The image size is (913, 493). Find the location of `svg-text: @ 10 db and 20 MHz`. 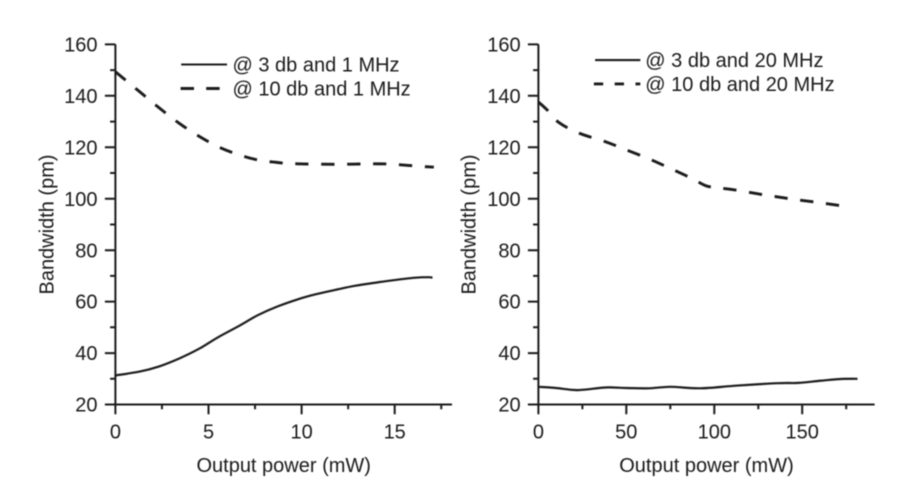

svg-text: @ 10 db and 20 MHz is located at coordinates (739, 85).